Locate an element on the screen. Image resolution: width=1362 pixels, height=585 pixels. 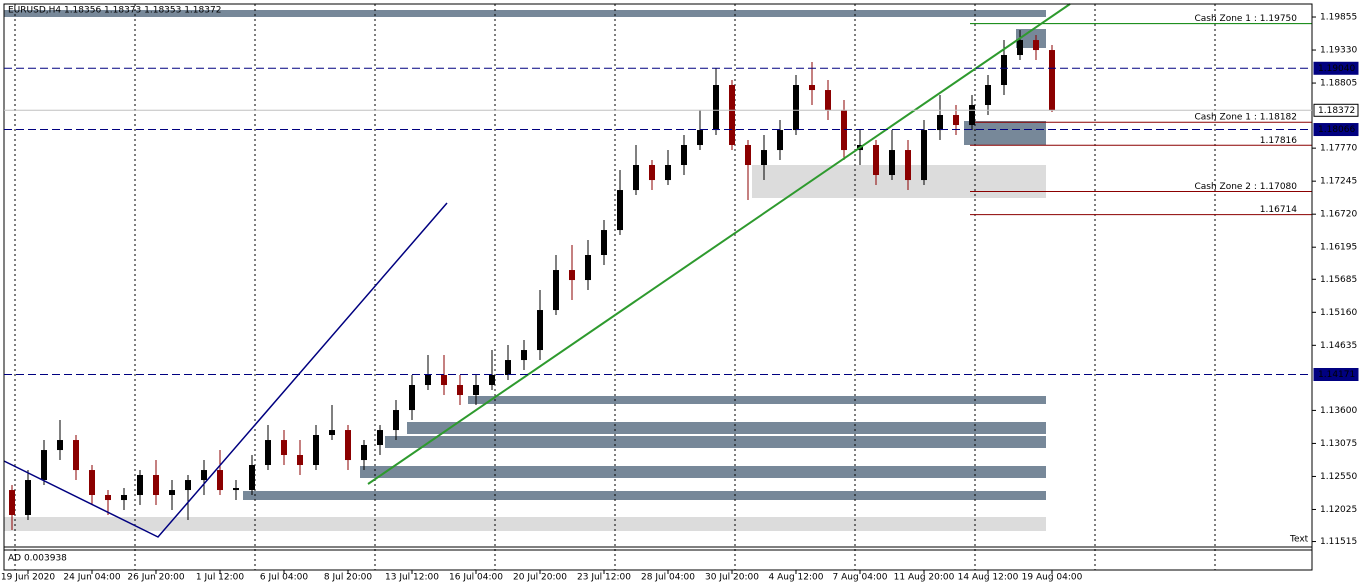
y-tick-label: 1.15160 is located at coordinates (1338, 313).